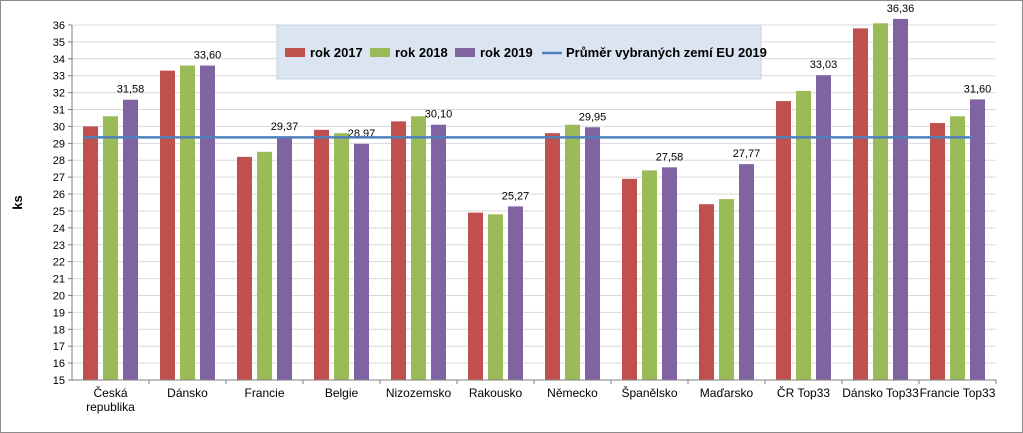 The width and height of the screenshot is (1023, 433). What do you see at coordinates (824, 65) in the screenshot?
I see `data-label: 33,03` at bounding box center [824, 65].